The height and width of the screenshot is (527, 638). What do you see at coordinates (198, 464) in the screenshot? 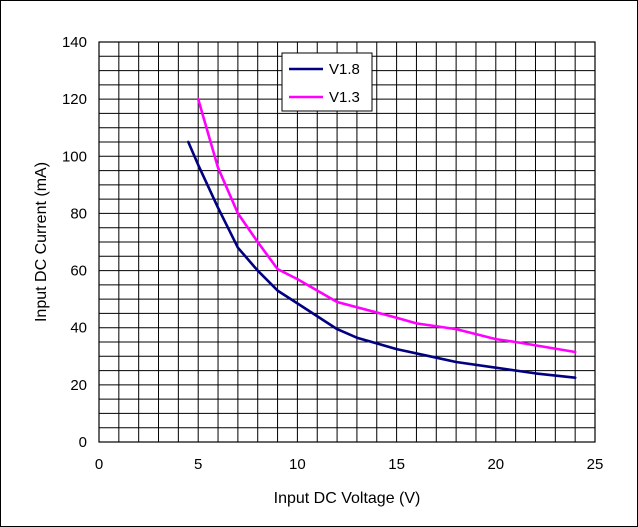
I see `x-tick-label: 5` at bounding box center [198, 464].